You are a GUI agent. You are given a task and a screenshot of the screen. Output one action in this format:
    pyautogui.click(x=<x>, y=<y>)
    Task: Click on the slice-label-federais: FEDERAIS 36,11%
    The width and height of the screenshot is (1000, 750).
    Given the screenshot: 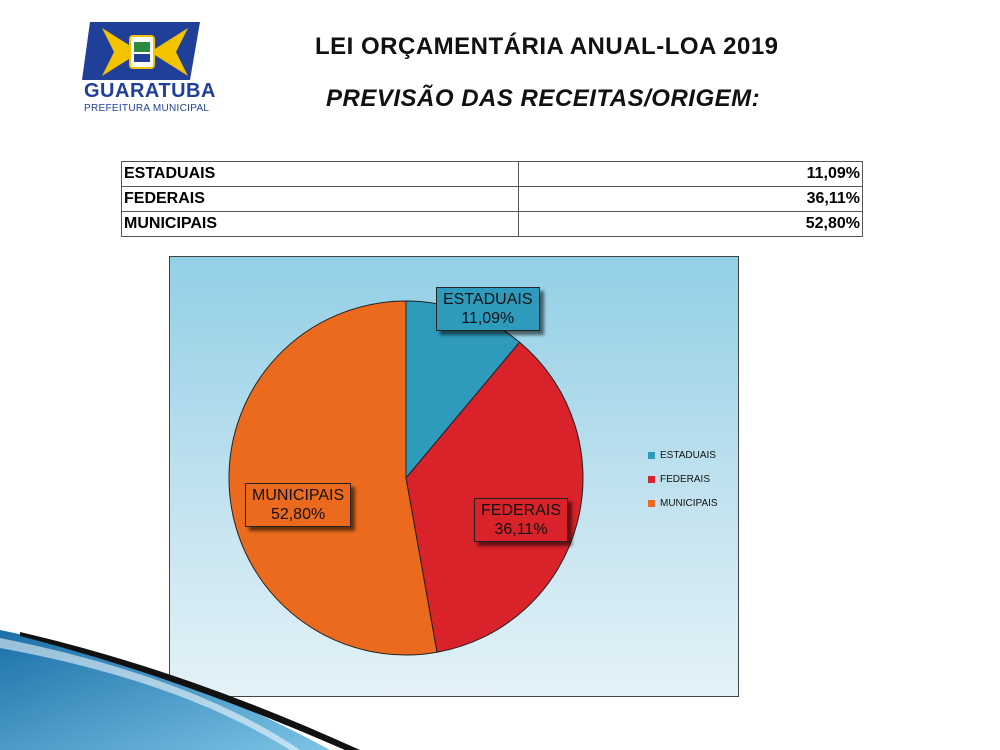 What is the action you would take?
    pyautogui.click(x=521, y=520)
    